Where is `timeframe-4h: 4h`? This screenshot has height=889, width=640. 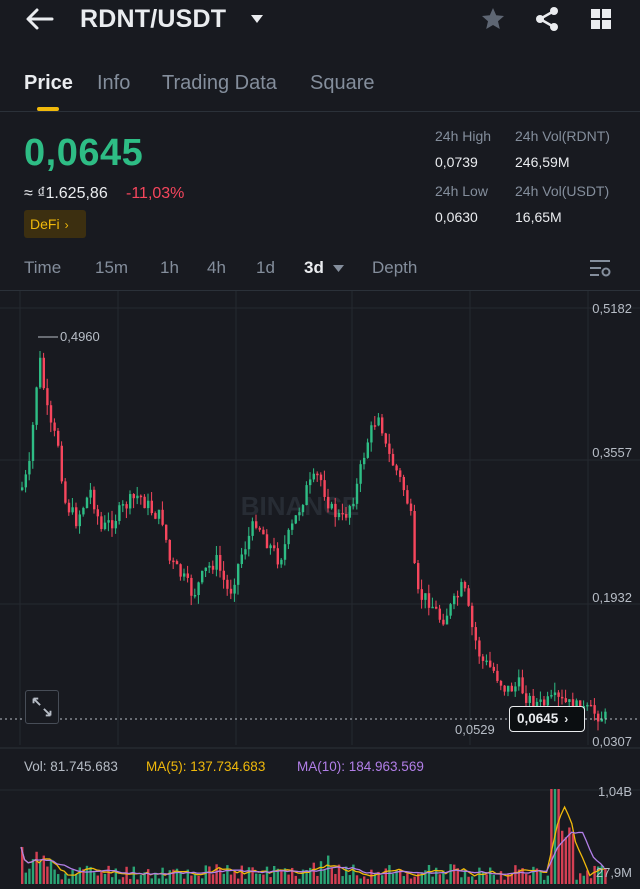
timeframe-4h: 4h is located at coordinates (216, 267).